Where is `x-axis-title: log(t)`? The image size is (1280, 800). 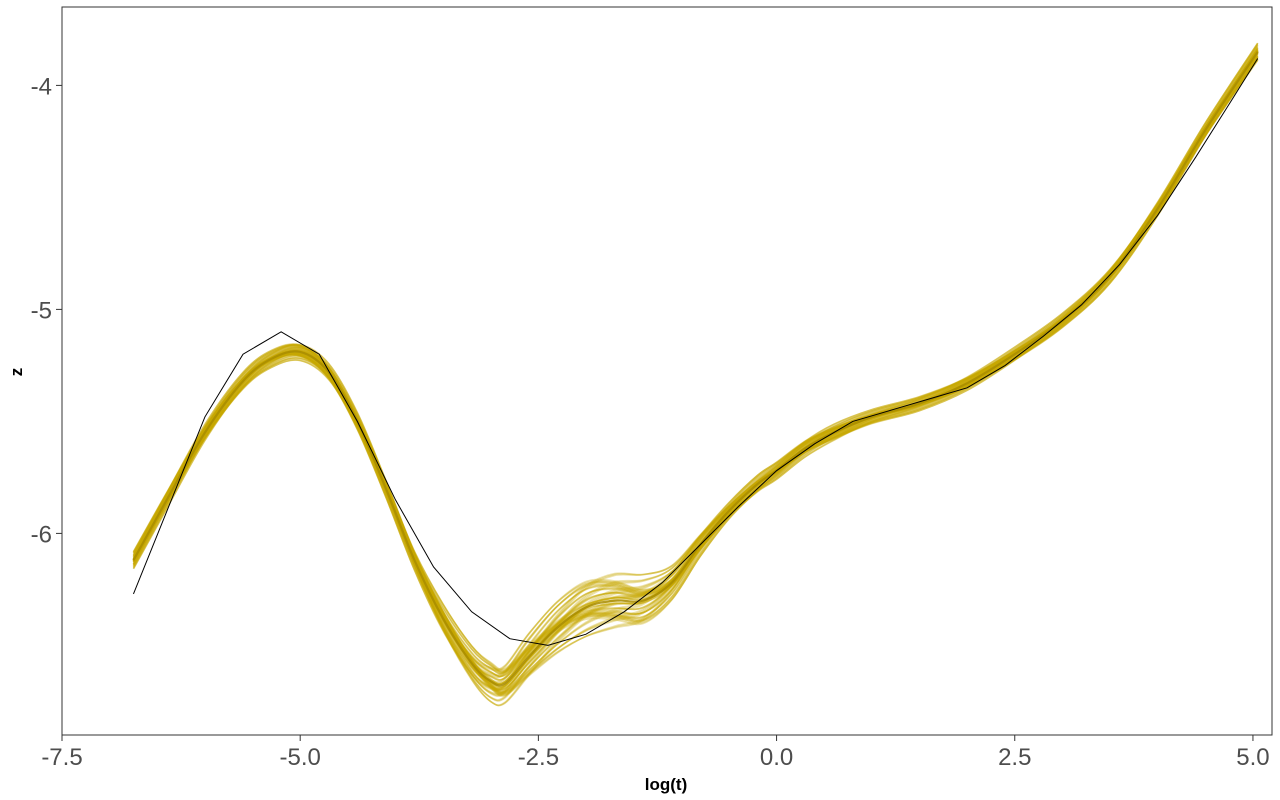
x-axis-title: log(t) is located at coordinates (666, 784).